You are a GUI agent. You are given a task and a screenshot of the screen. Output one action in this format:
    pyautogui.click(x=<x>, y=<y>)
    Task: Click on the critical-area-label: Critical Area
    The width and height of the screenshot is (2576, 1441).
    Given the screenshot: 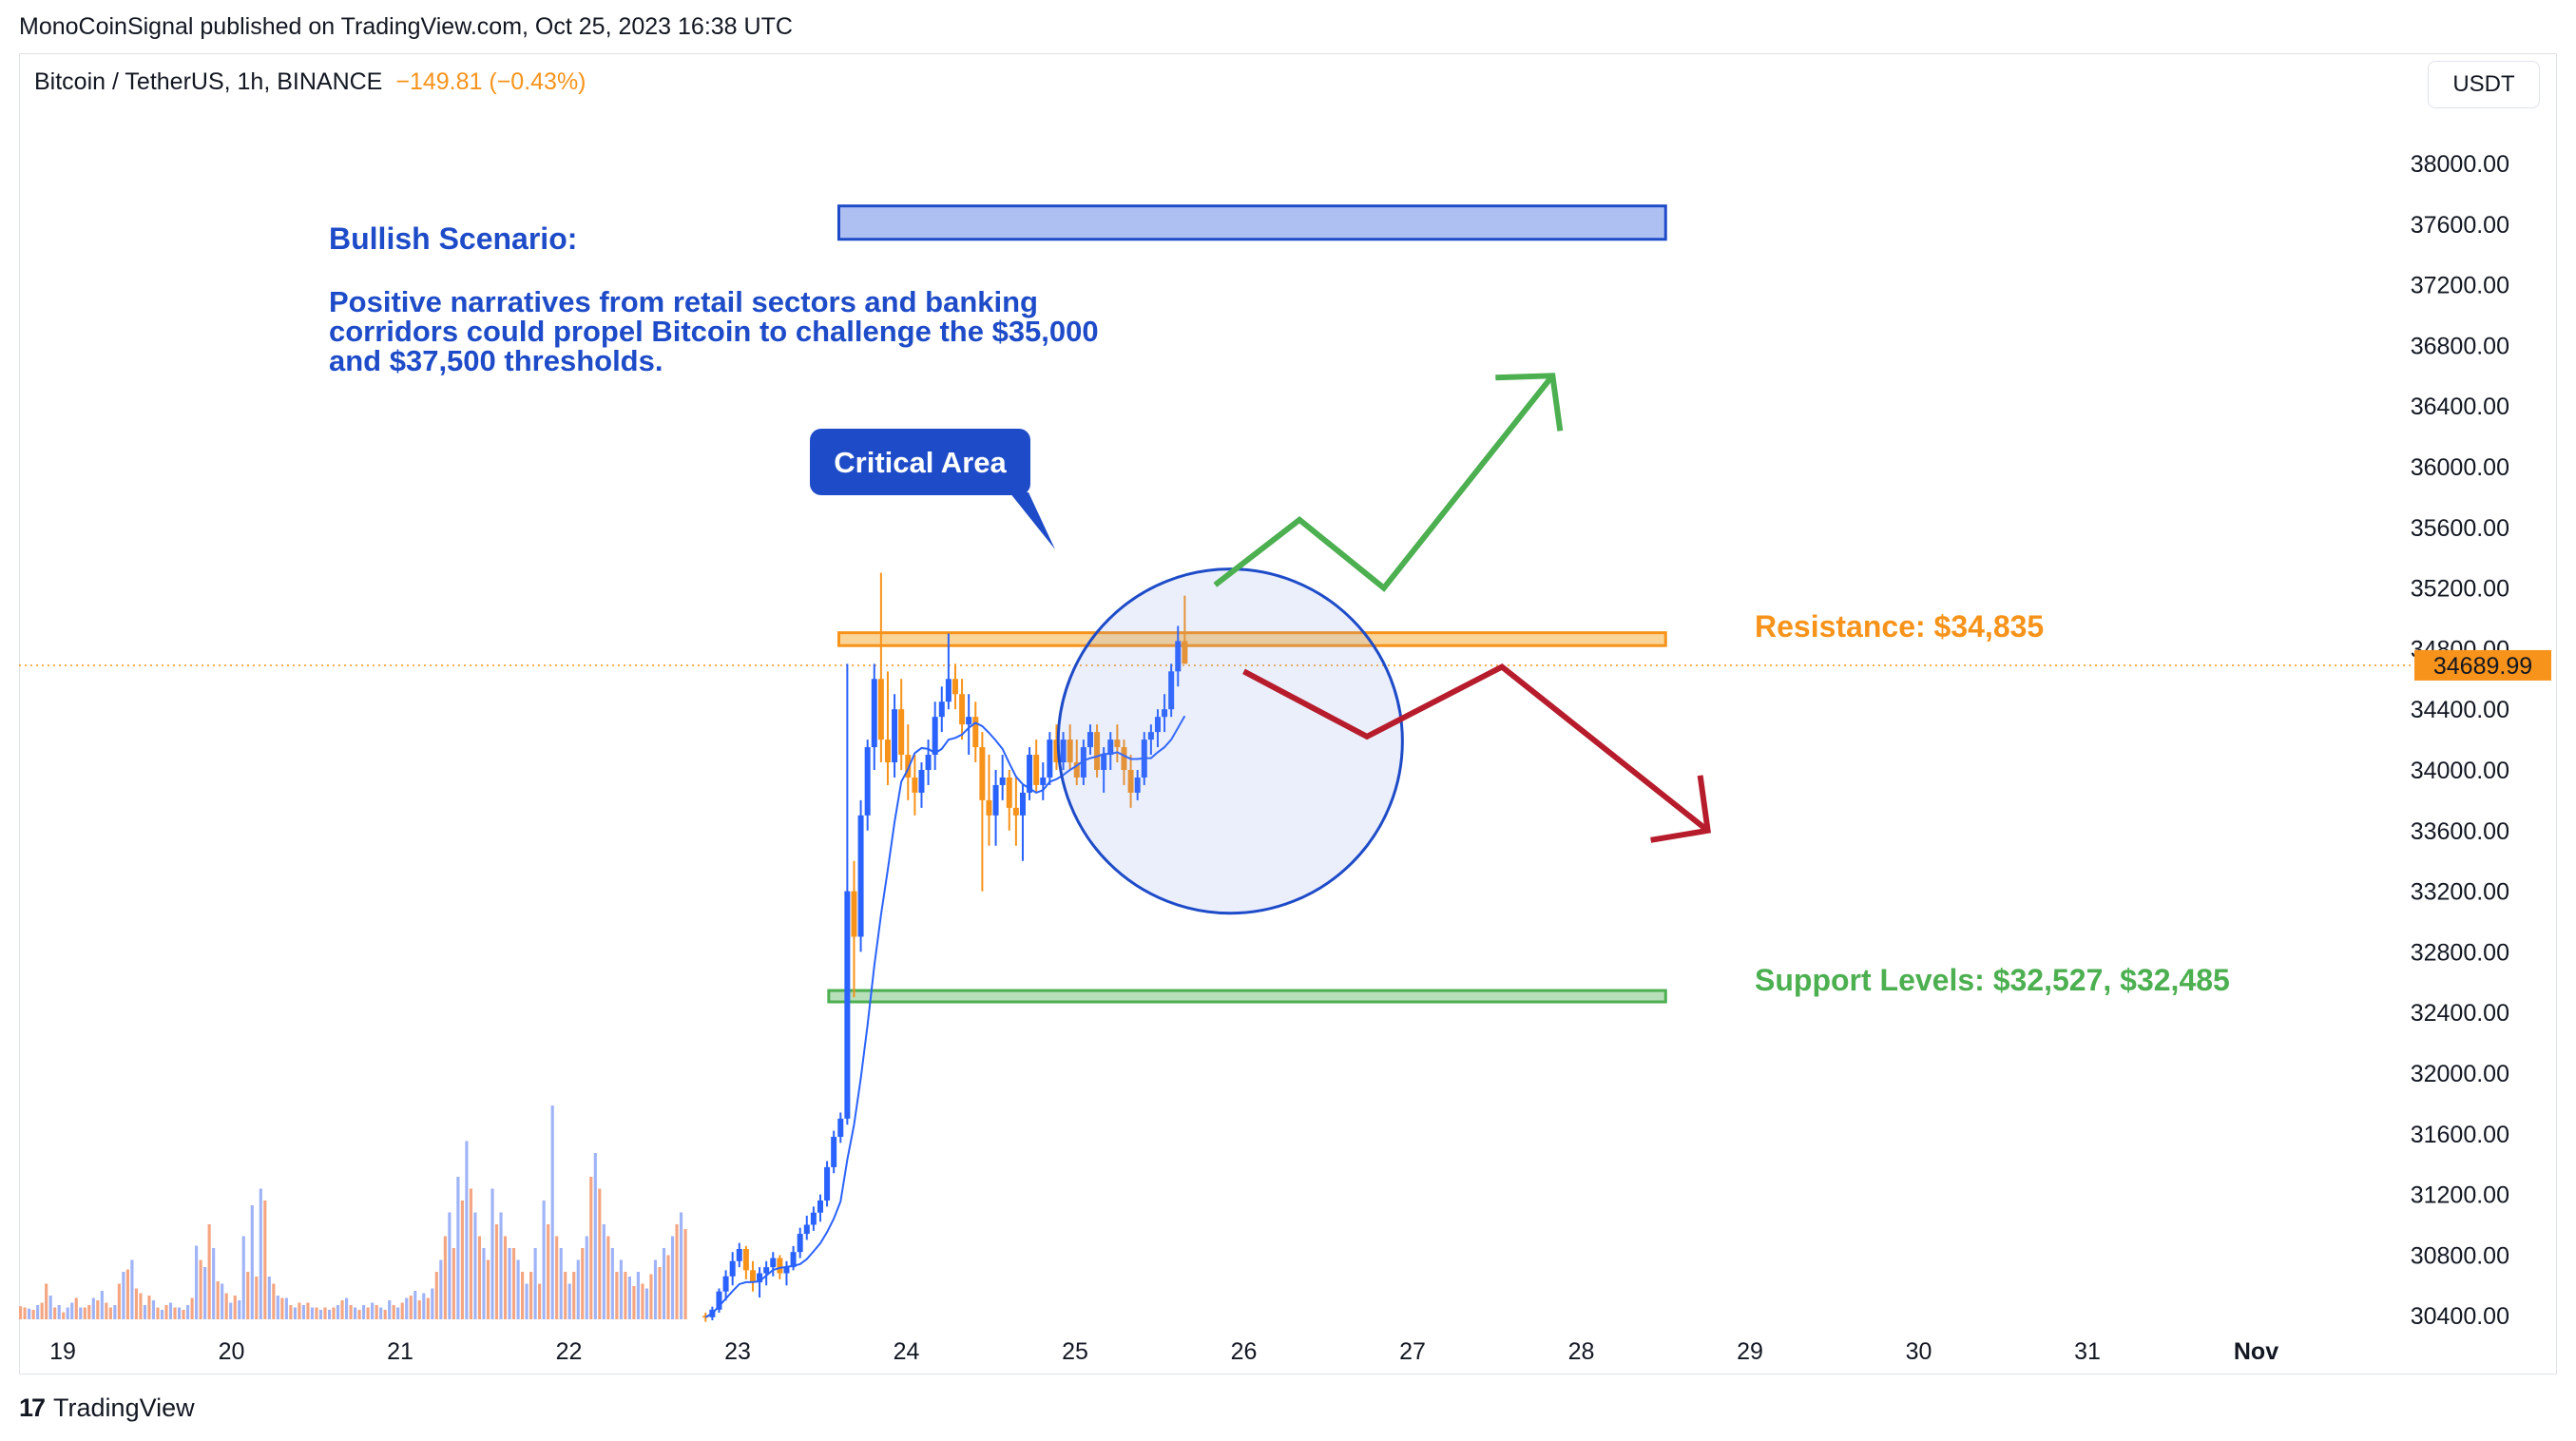 What is the action you would take?
    pyautogui.click(x=921, y=462)
    